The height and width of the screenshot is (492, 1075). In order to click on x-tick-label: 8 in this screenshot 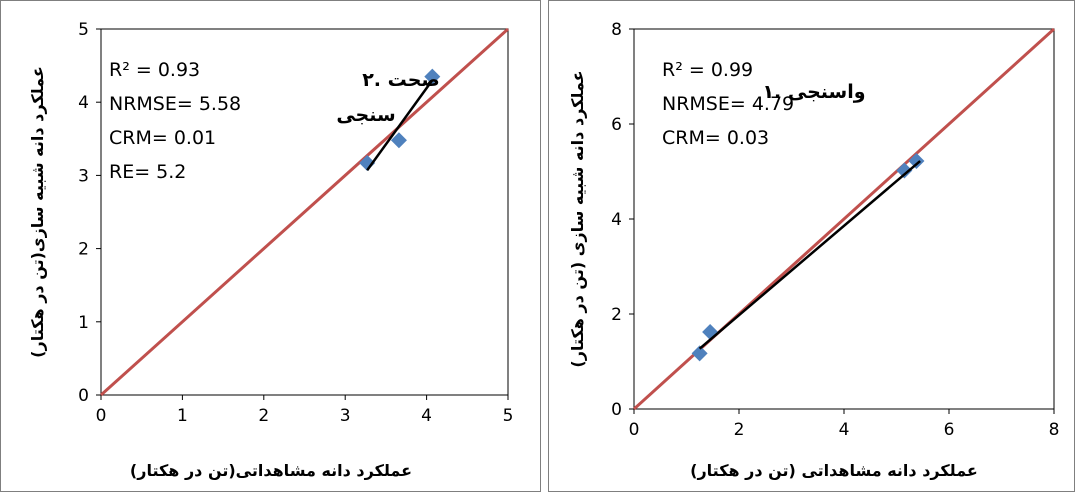, I will do `click(1054, 430)`.